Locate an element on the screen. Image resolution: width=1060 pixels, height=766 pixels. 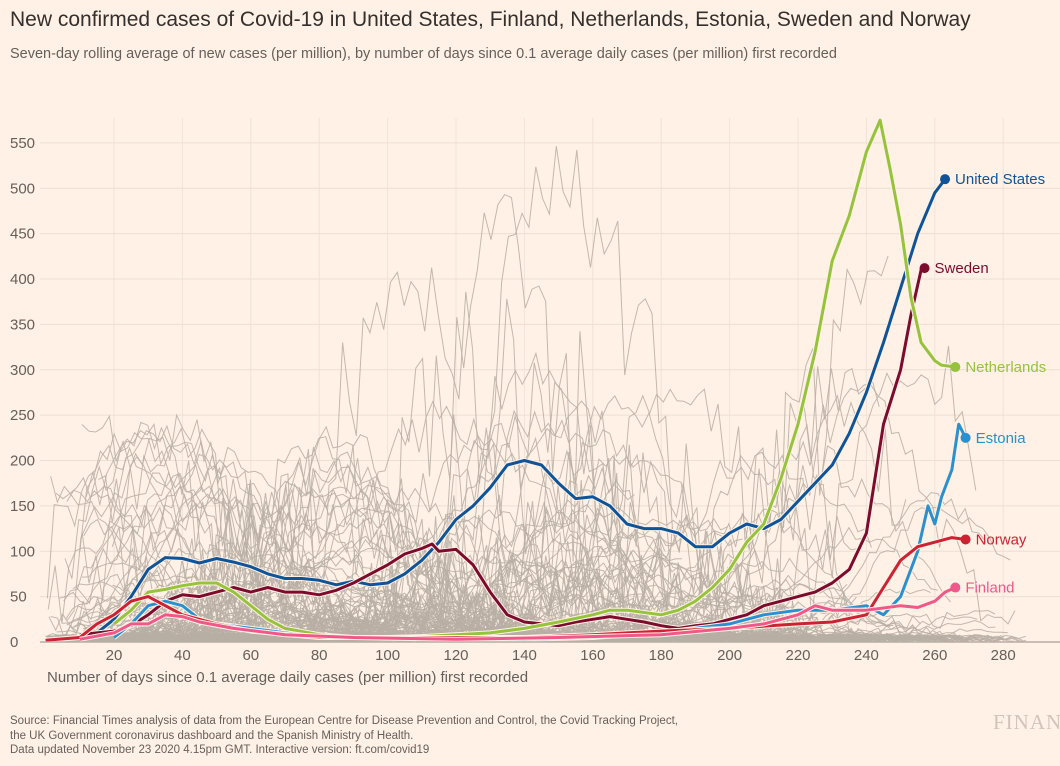
ft-logo-lettering: FINANCIAL TIMES is located at coordinates (1026, 722).